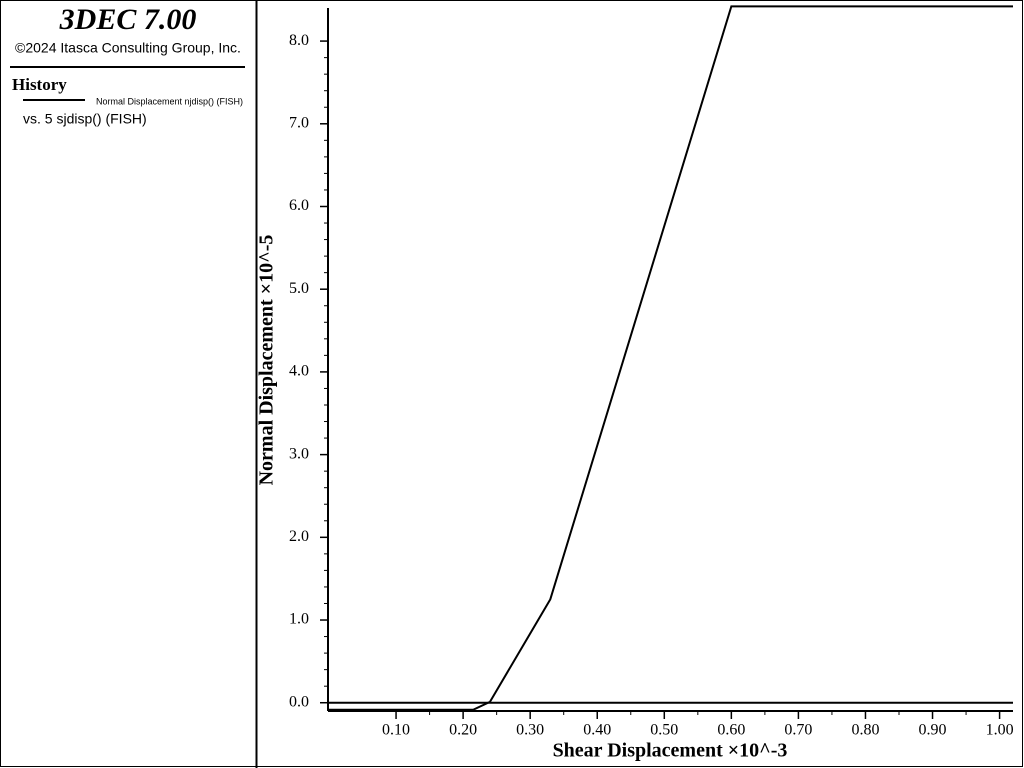 Image resolution: width=1024 pixels, height=768 pixels. What do you see at coordinates (128, 19) in the screenshot?
I see `app-title: 3DEC 7.00` at bounding box center [128, 19].